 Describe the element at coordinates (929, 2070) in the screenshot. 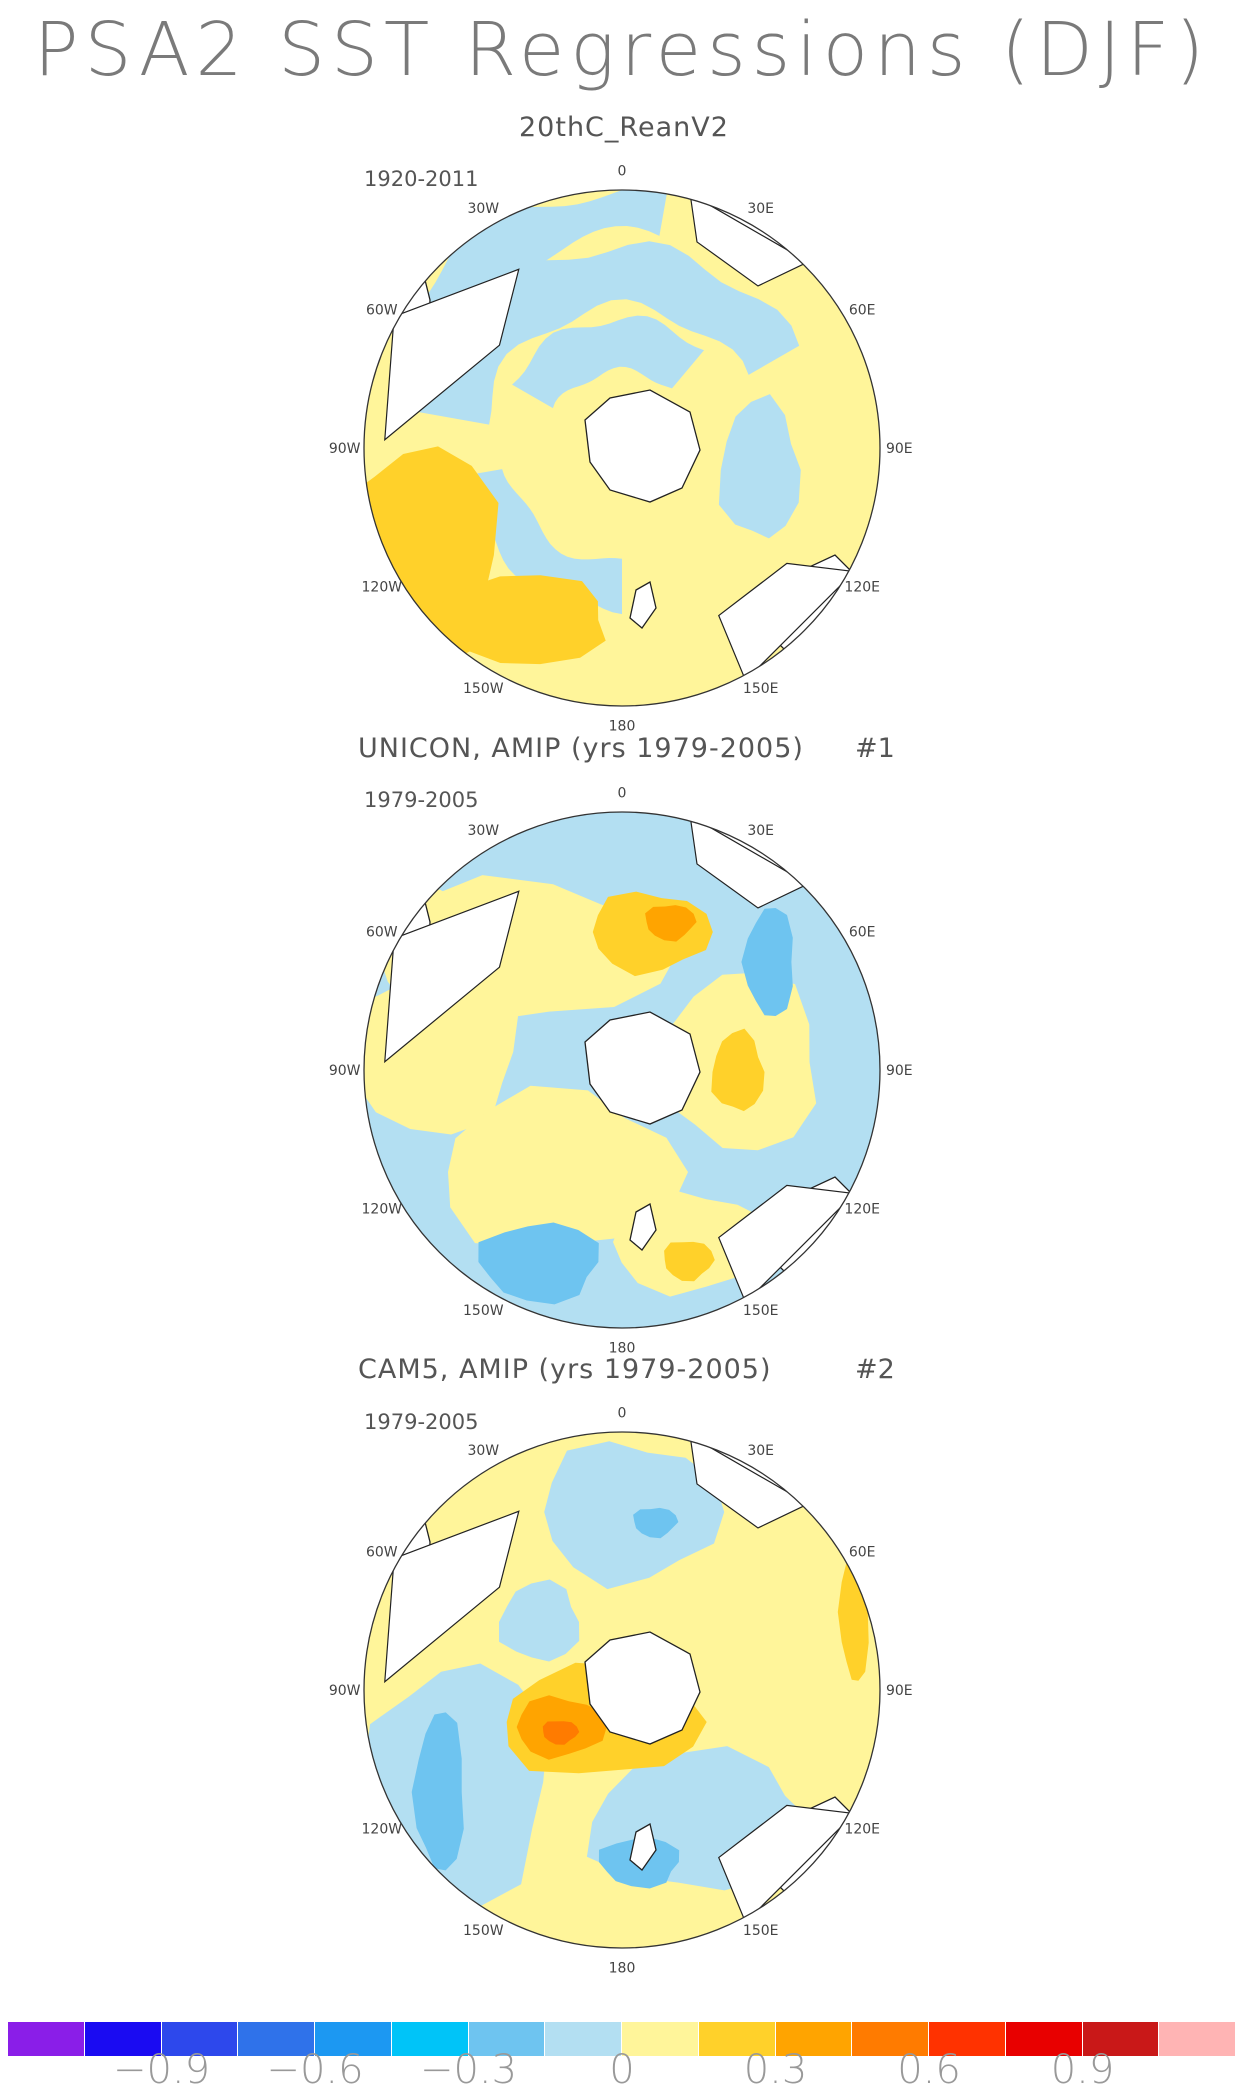

I see `colorbar-tick-label: 0.6` at that location.